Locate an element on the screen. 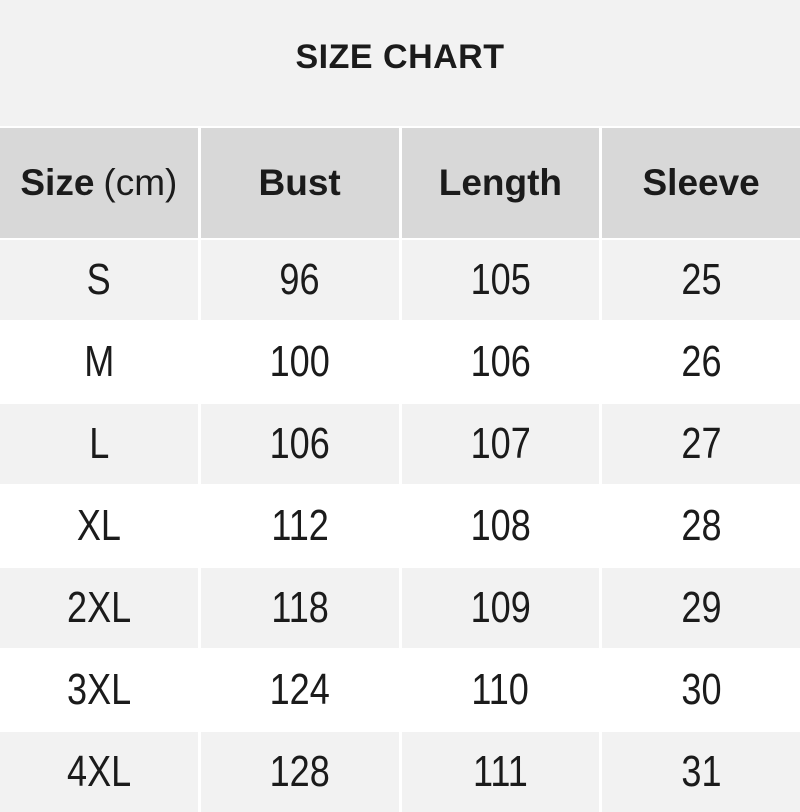  size-cell: L is located at coordinates (99, 444).